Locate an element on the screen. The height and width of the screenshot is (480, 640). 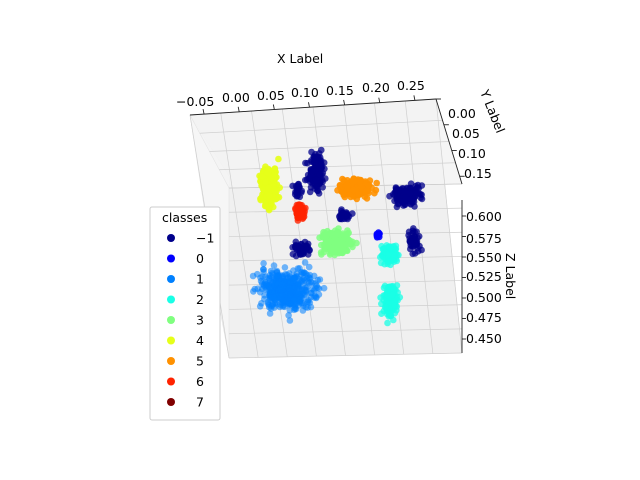
legend-label: 0 is located at coordinates (200, 258).